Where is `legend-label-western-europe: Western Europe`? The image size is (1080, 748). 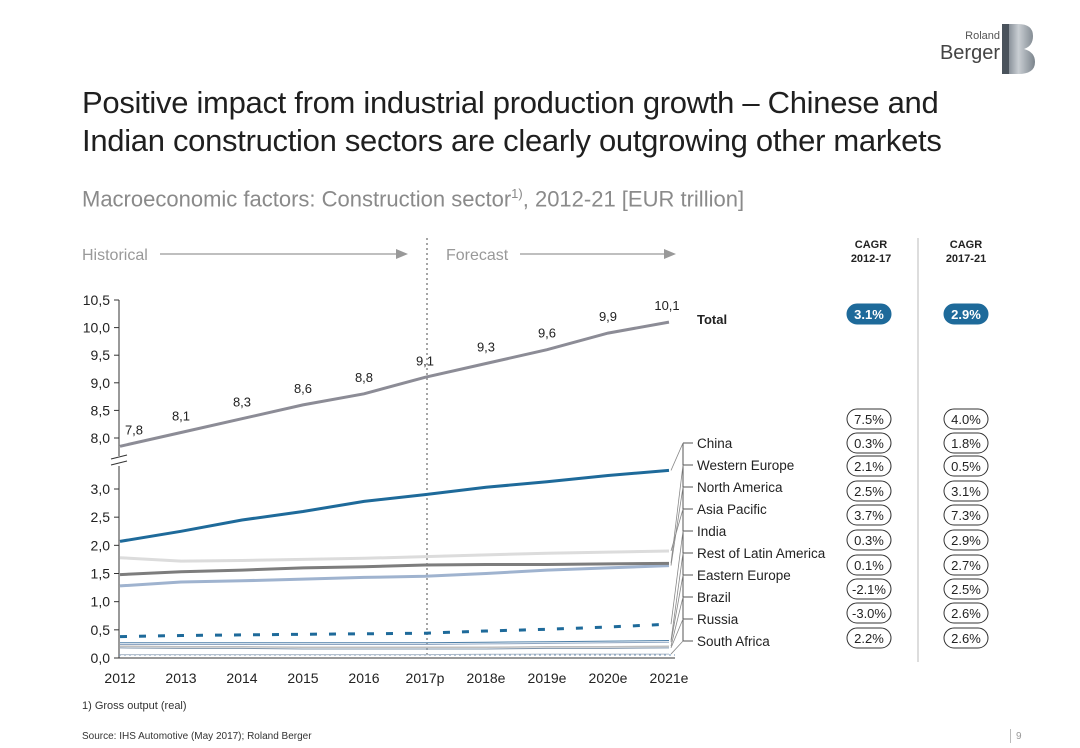 legend-label-western-europe: Western Europe is located at coordinates (745, 465).